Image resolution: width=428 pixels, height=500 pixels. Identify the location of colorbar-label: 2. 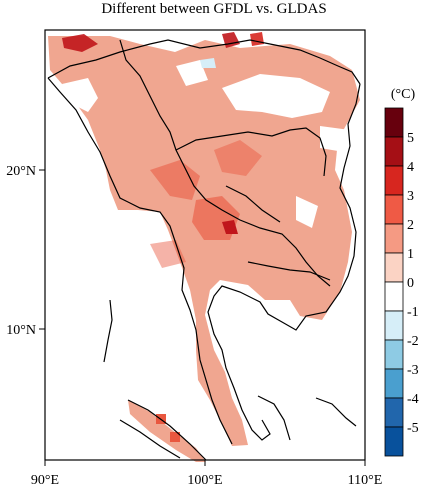
(410, 225).